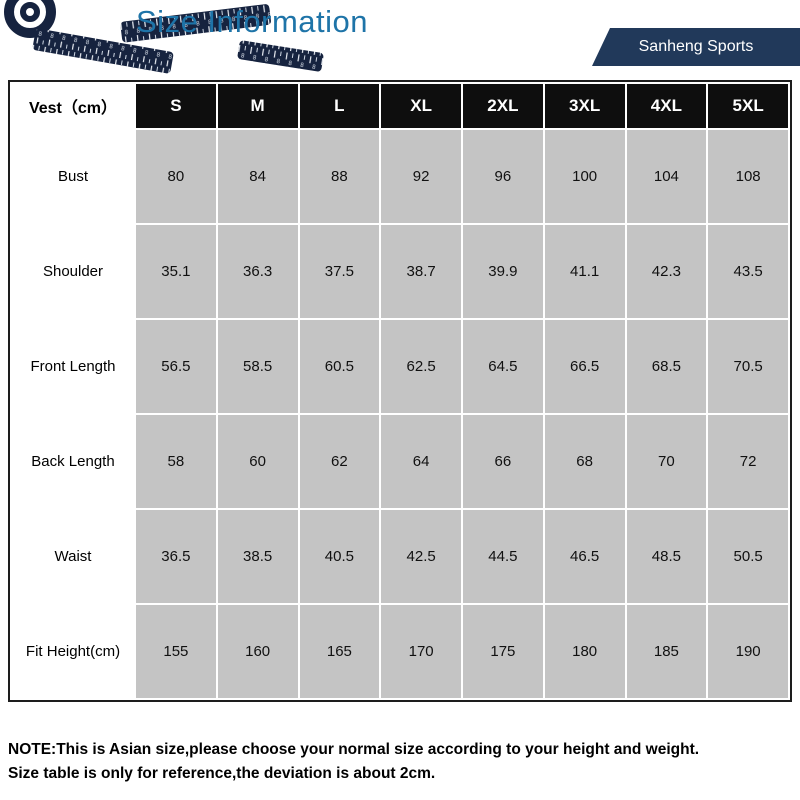 This screenshot has width=800, height=800. Describe the element at coordinates (503, 176) in the screenshot. I see `measurement-cell: 96` at that location.